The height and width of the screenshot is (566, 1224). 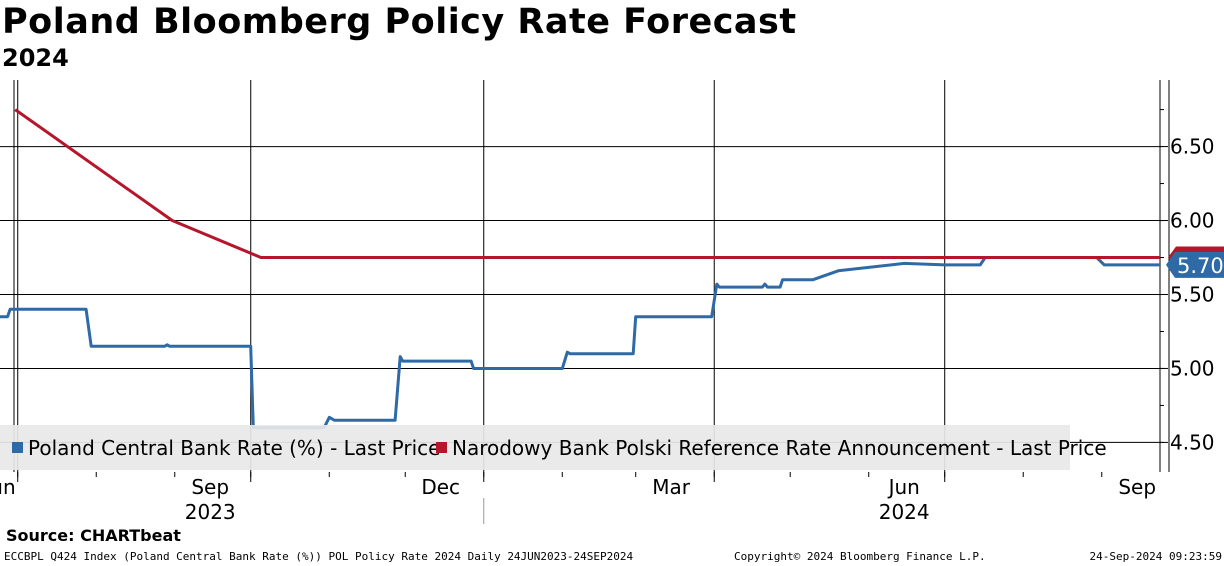 I want to click on x-year-label: 2024, so click(x=904, y=512).